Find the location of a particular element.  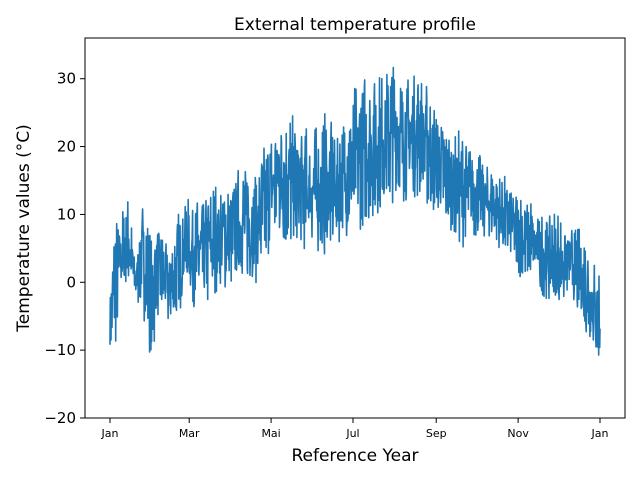

x-tick-label: Jul is located at coordinates (352, 433).